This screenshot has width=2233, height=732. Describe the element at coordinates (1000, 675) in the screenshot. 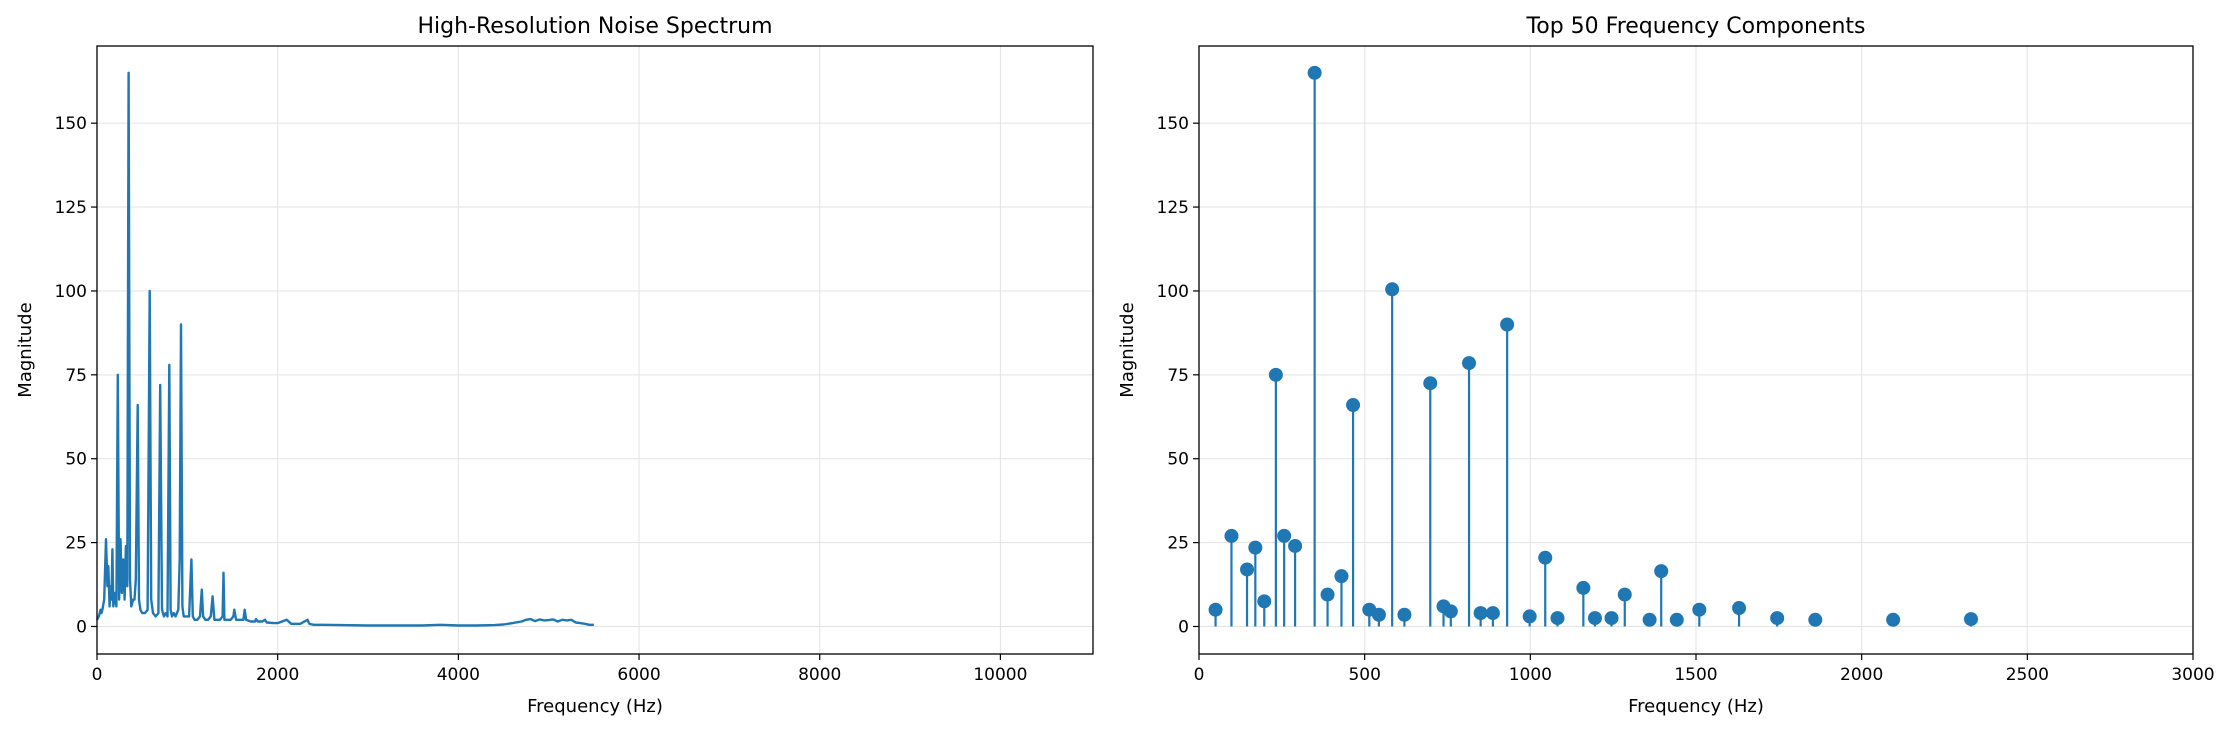

I see `spectrum-x-tick-label: 10000` at that location.